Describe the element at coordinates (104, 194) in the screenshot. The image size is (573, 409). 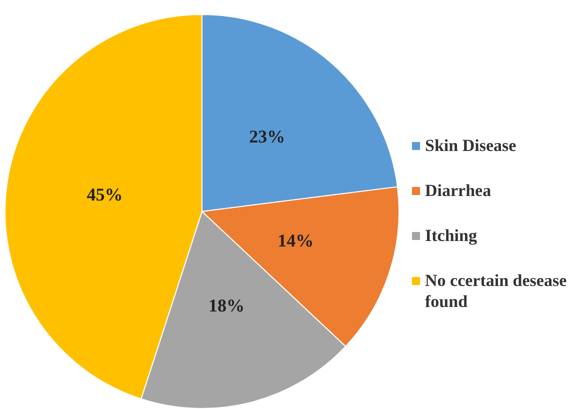
I see `data-label: 45%` at that location.